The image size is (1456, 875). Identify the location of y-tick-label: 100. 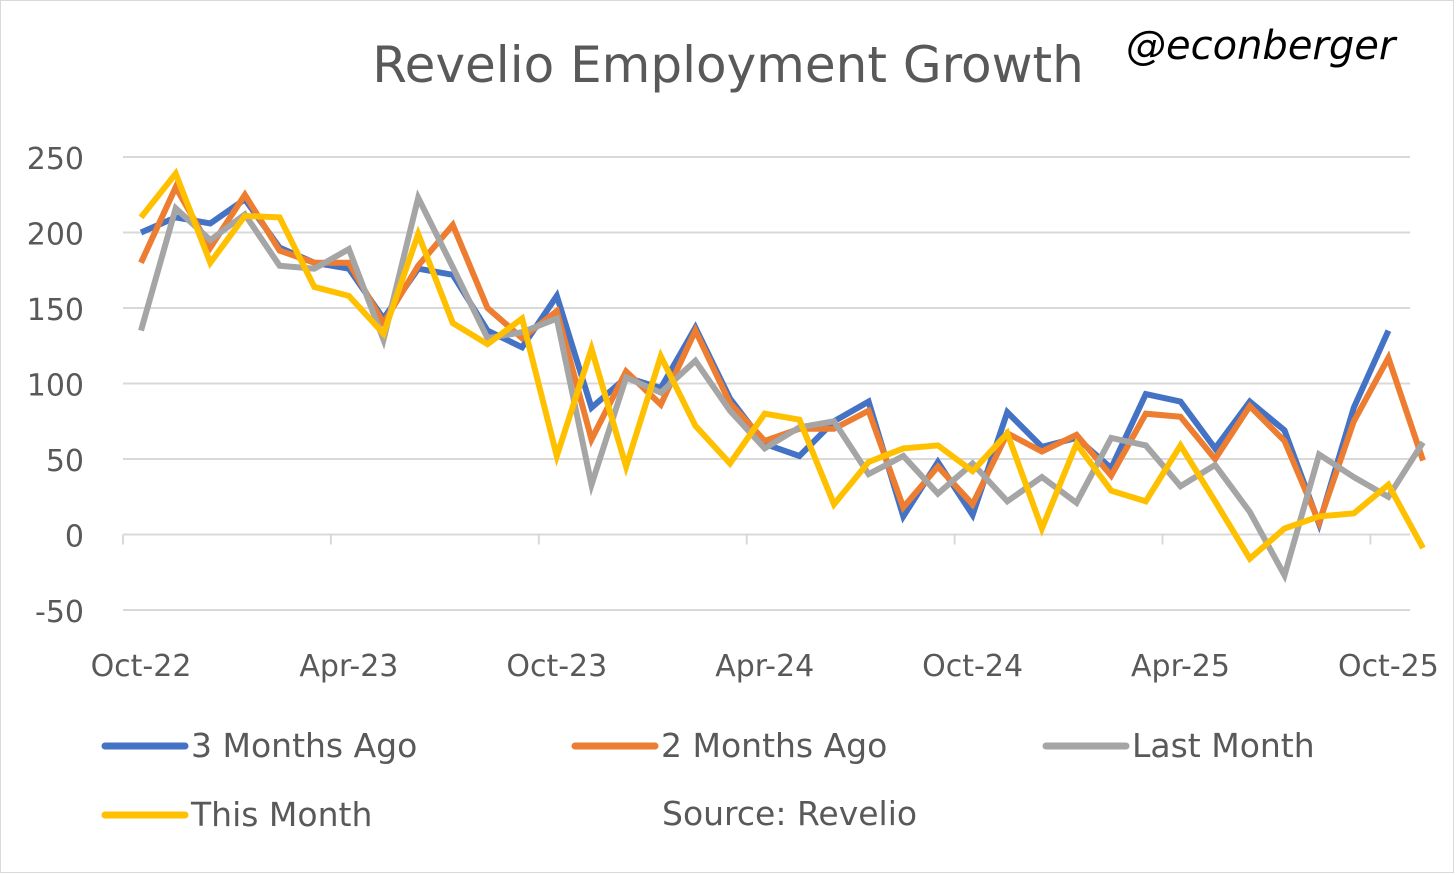
(55, 386).